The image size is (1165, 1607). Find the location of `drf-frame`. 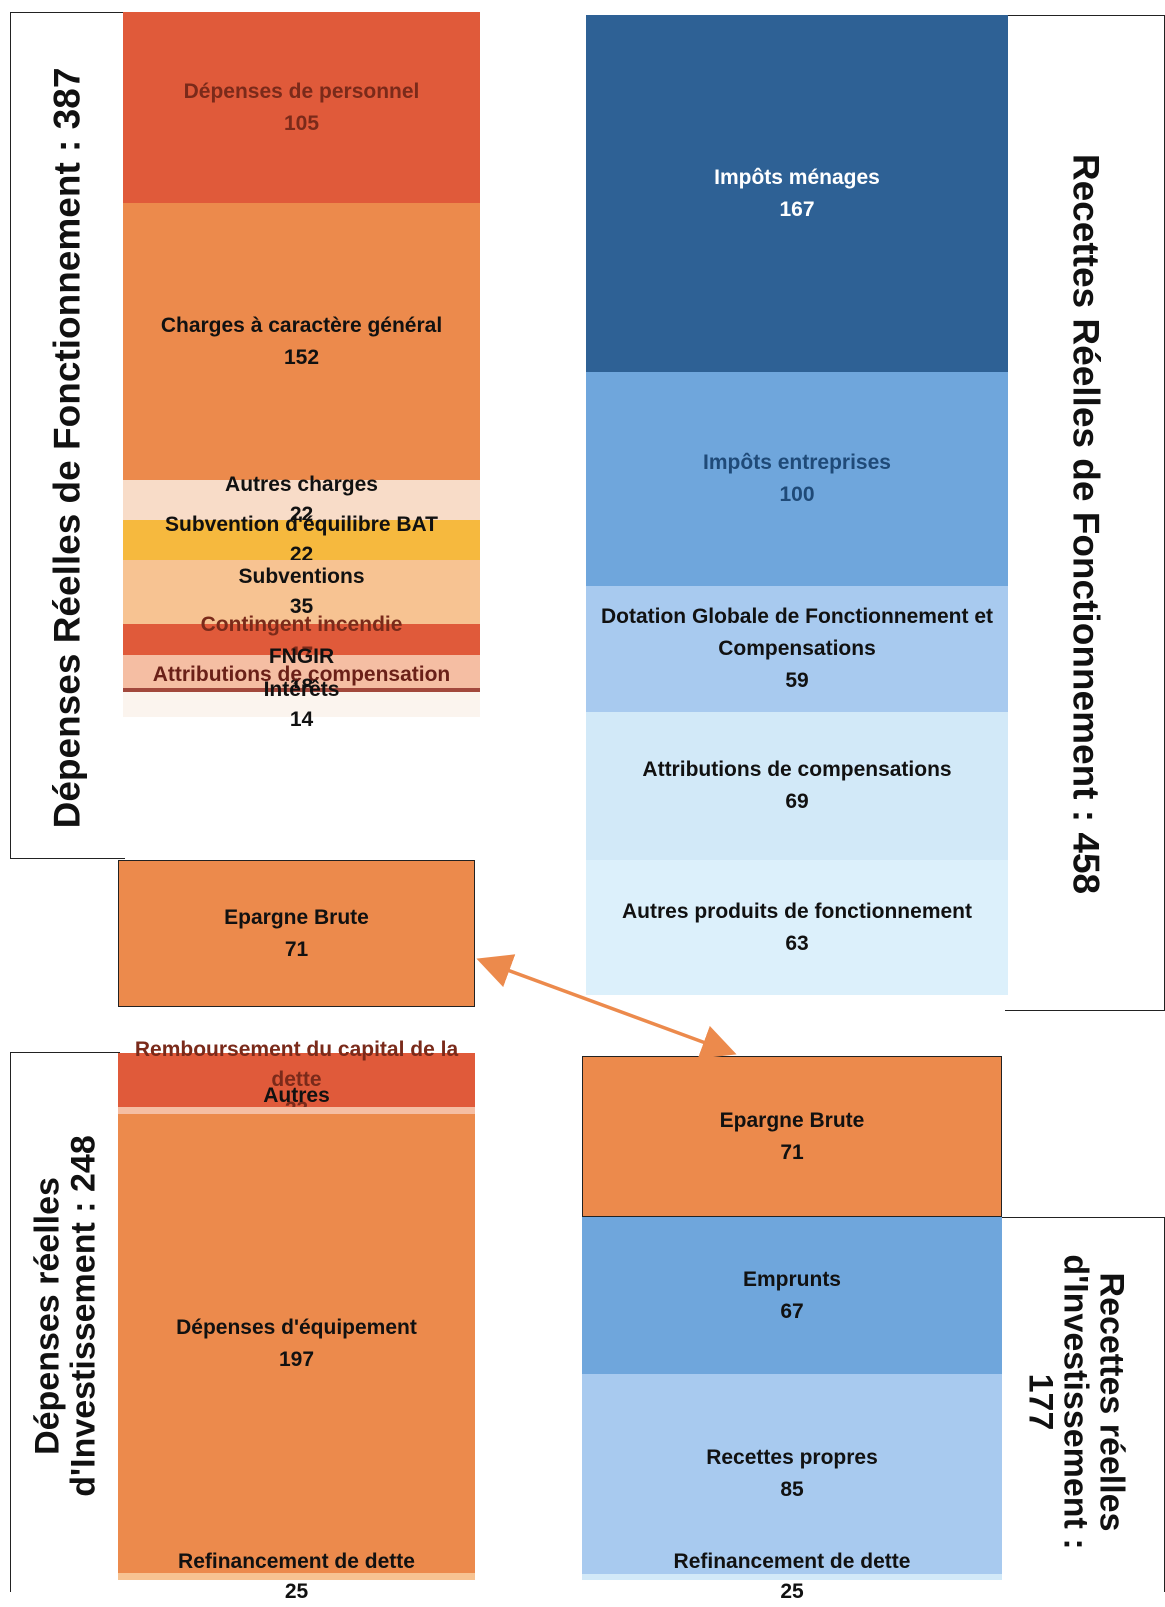

drf-frame is located at coordinates (67, 435).